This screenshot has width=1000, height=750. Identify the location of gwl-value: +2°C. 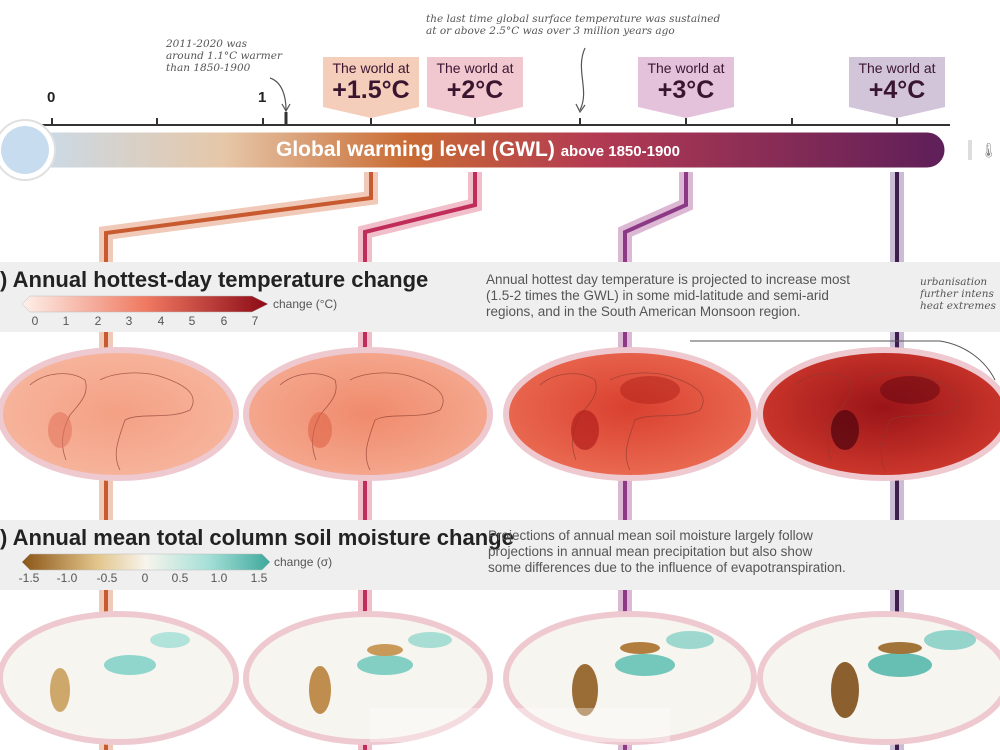
(475, 90).